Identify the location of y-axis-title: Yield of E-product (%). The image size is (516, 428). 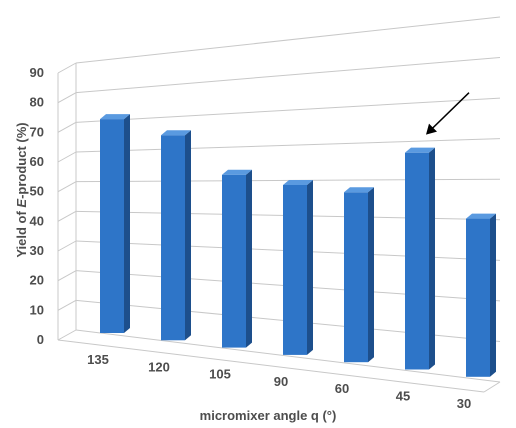
(21, 189).